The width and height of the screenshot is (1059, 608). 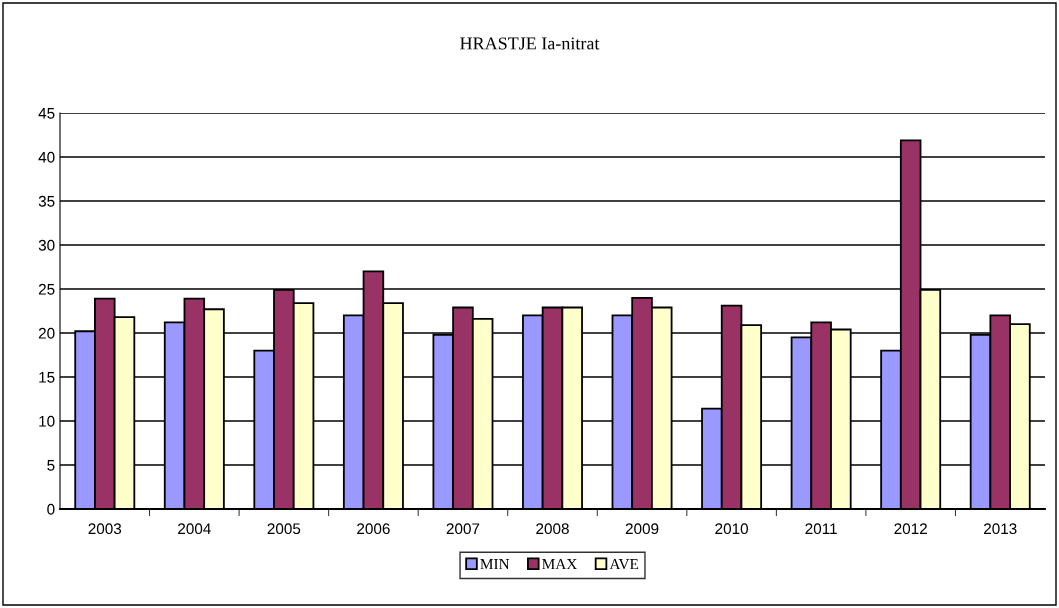 I want to click on x-tick-label: 2007, so click(x=463, y=529).